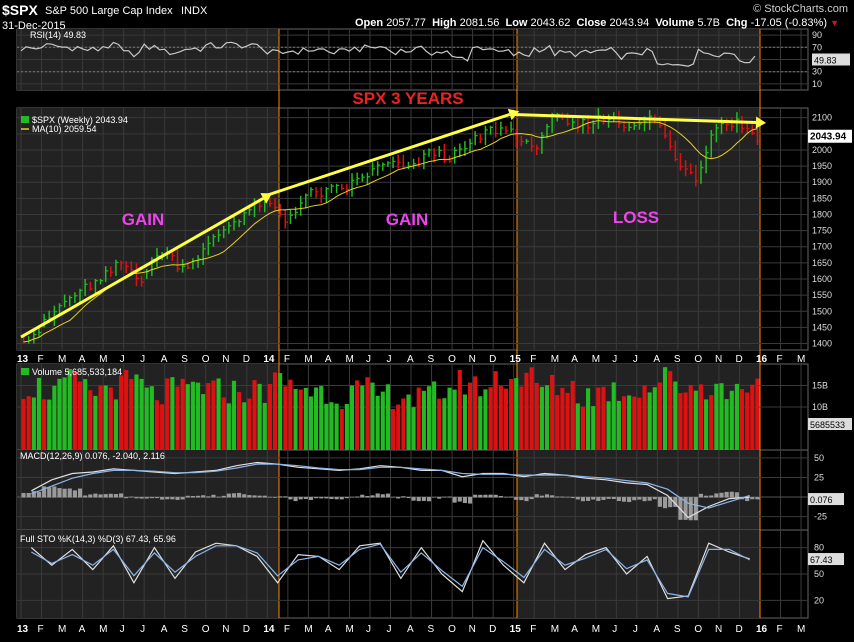 This screenshot has width=854, height=642. What do you see at coordinates (762, 629) in the screenshot?
I see `x-tick-label: 16` at bounding box center [762, 629].